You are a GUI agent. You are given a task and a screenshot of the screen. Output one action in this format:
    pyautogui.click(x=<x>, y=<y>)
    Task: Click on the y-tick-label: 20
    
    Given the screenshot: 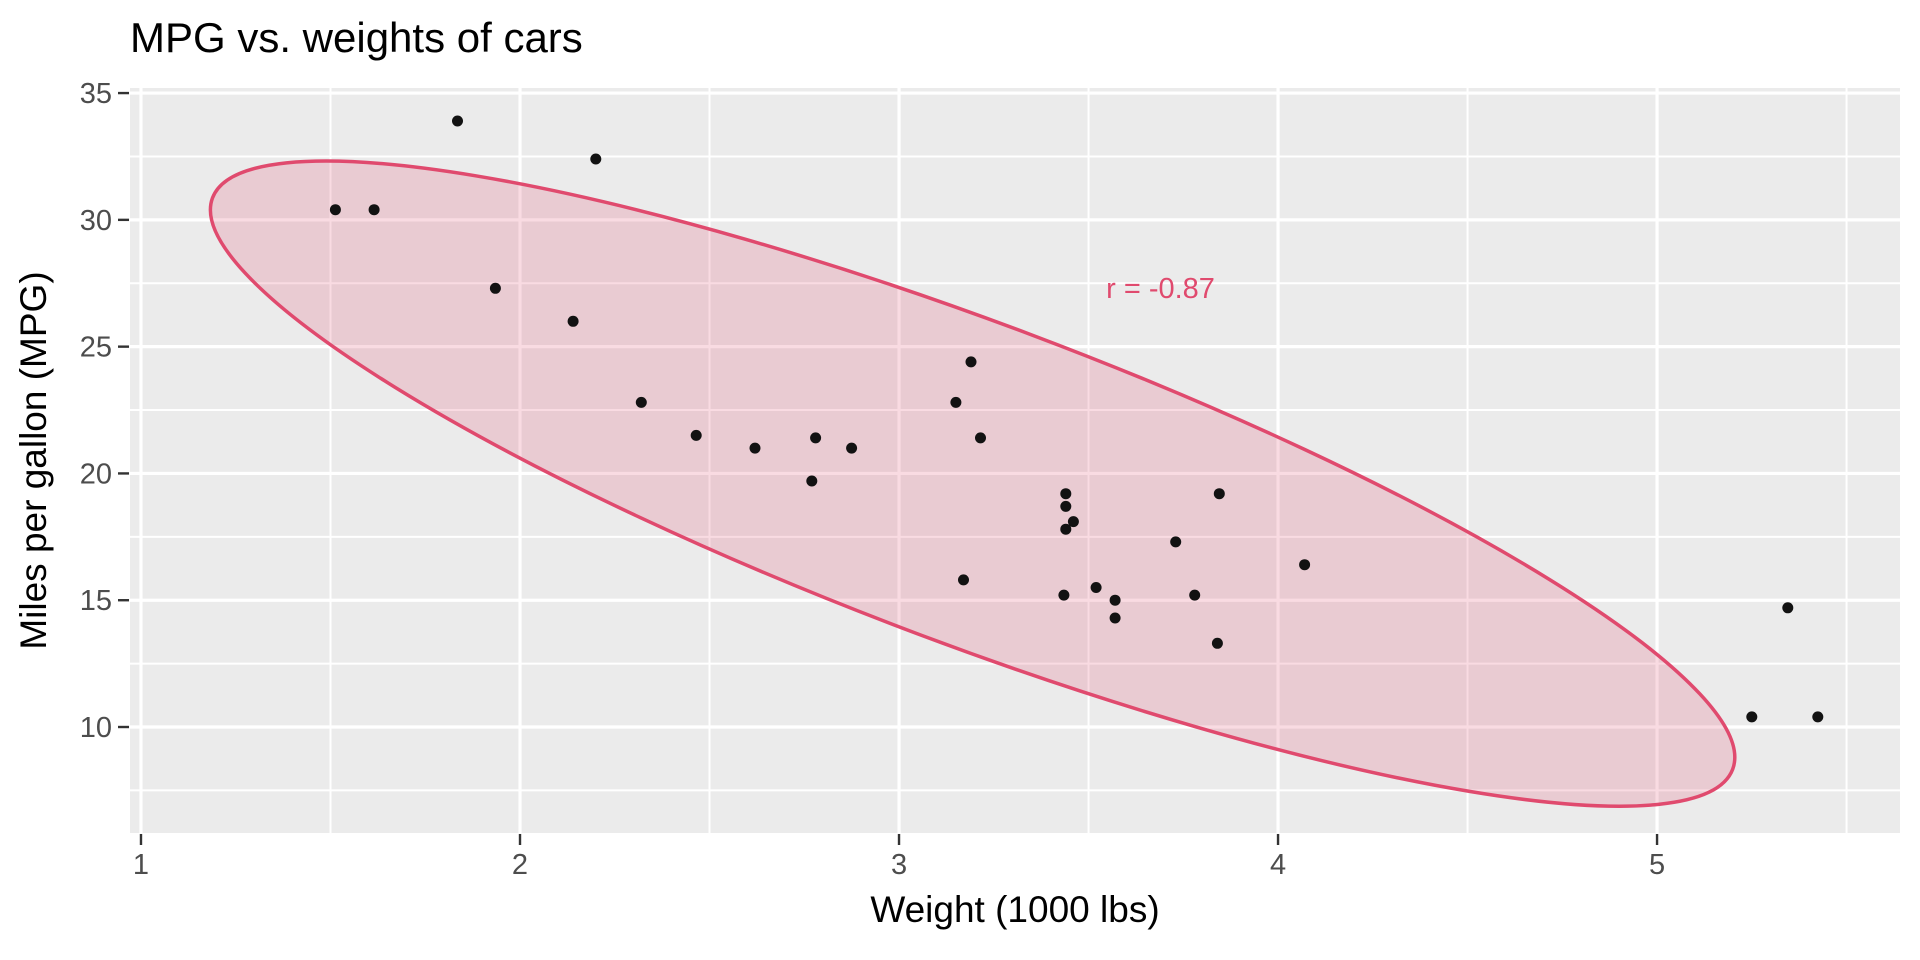 What is the action you would take?
    pyautogui.click(x=96, y=474)
    